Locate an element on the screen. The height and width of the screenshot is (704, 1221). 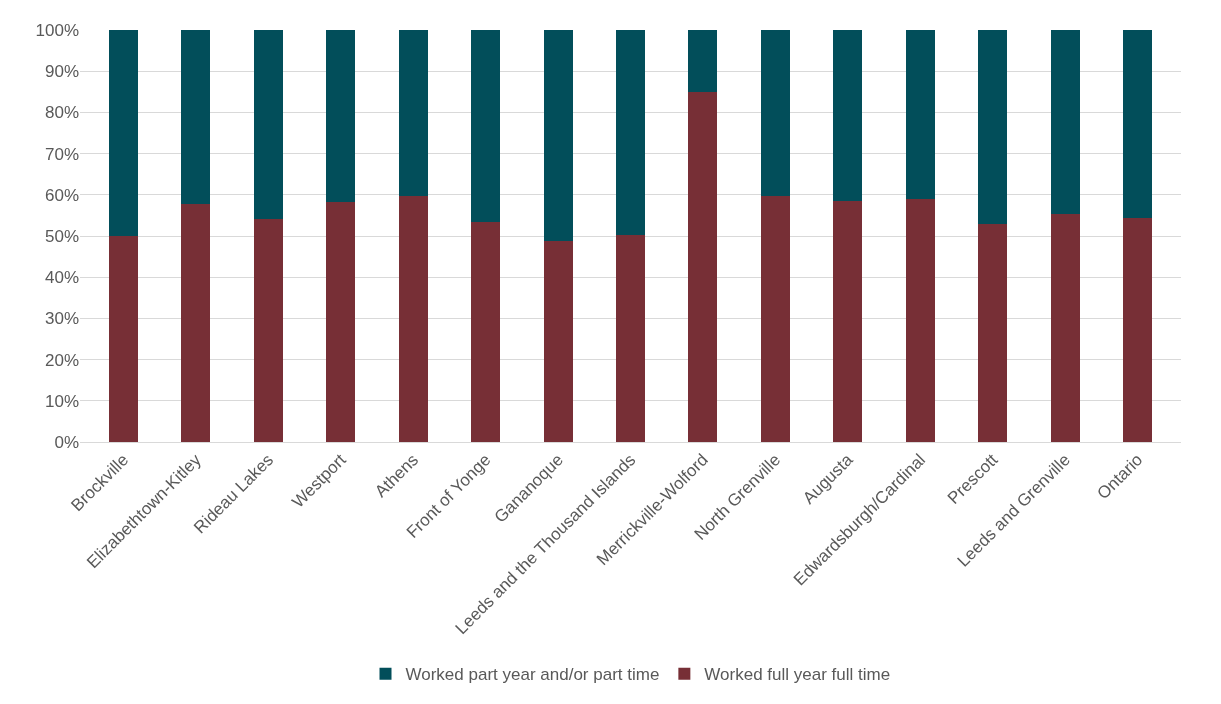
y-tick-label: 60% is located at coordinates (61, 195).